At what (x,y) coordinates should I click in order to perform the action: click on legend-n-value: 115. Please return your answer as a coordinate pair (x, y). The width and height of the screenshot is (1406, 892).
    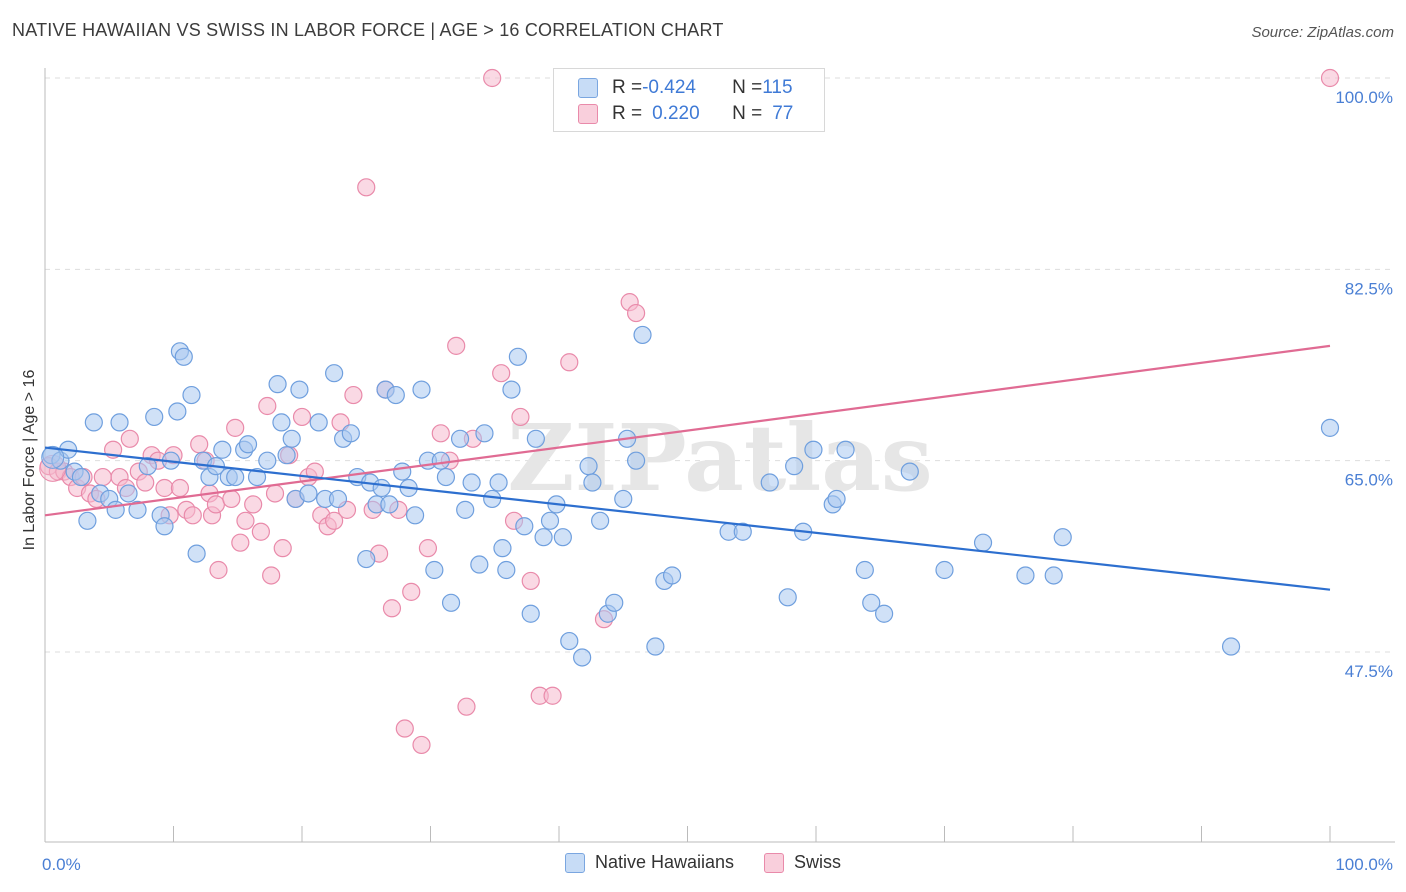
    Looking at the image, I should click on (777, 87).